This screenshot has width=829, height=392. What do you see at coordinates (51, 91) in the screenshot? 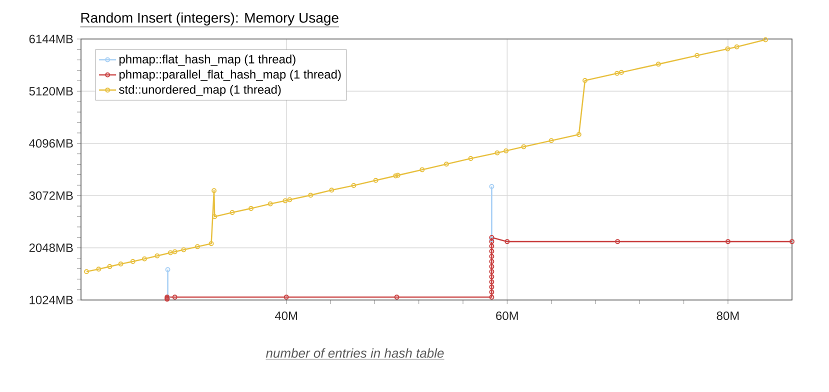
I see `y-tick-label: 5120MB` at bounding box center [51, 91].